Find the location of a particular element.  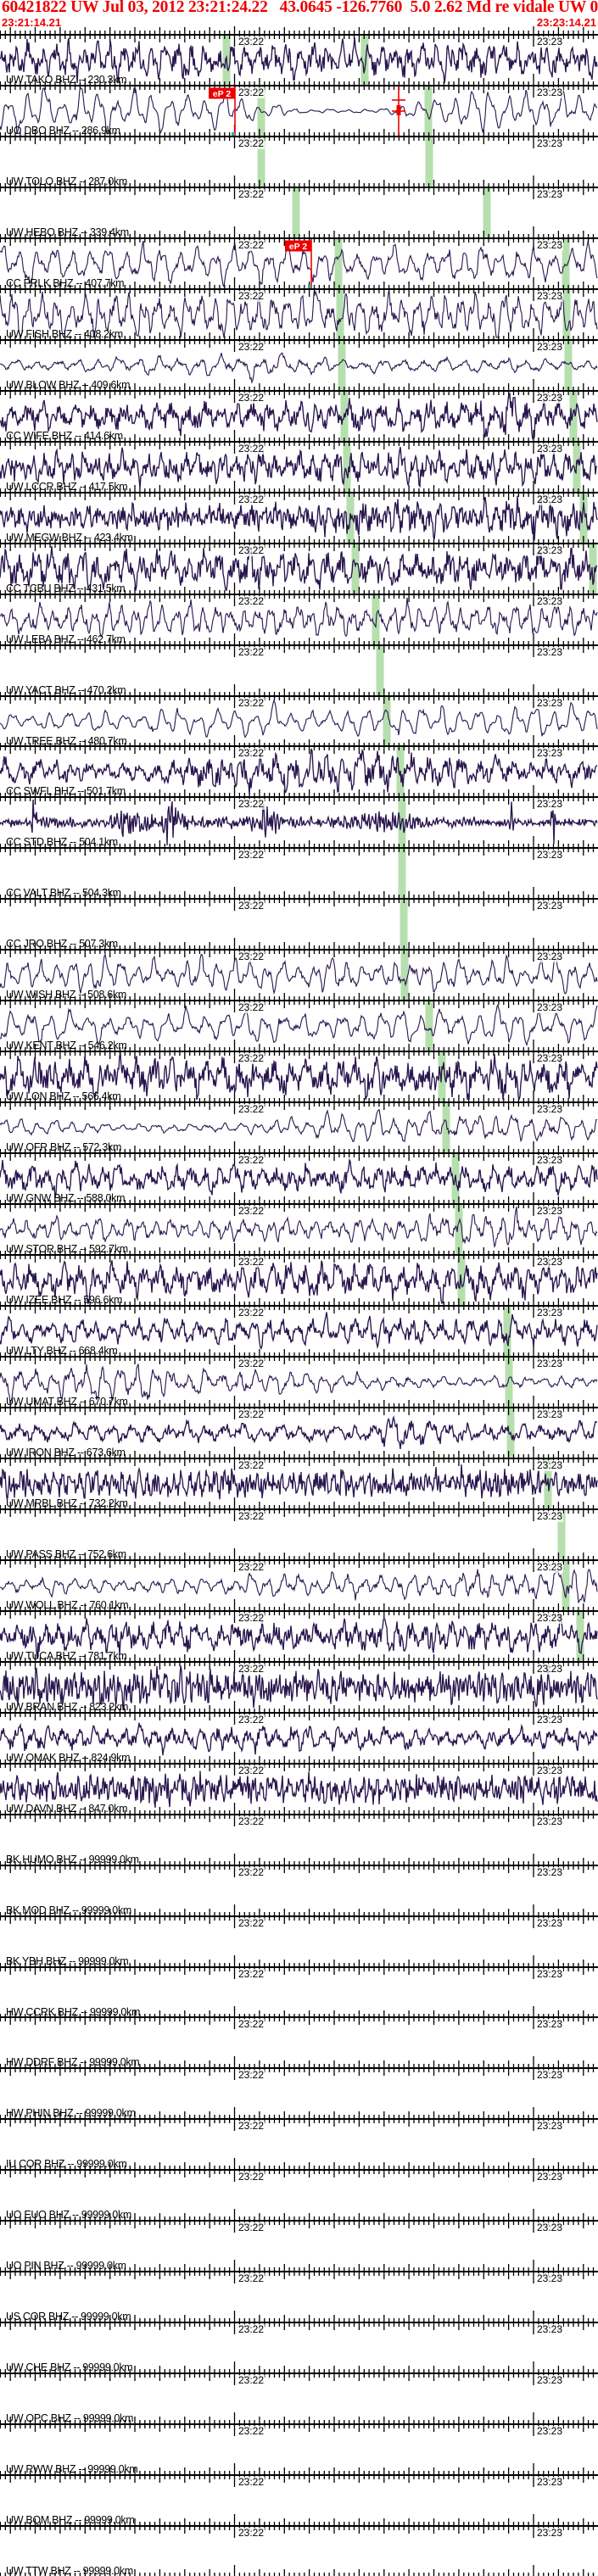

phase-pick-marker is located at coordinates (398, 111).